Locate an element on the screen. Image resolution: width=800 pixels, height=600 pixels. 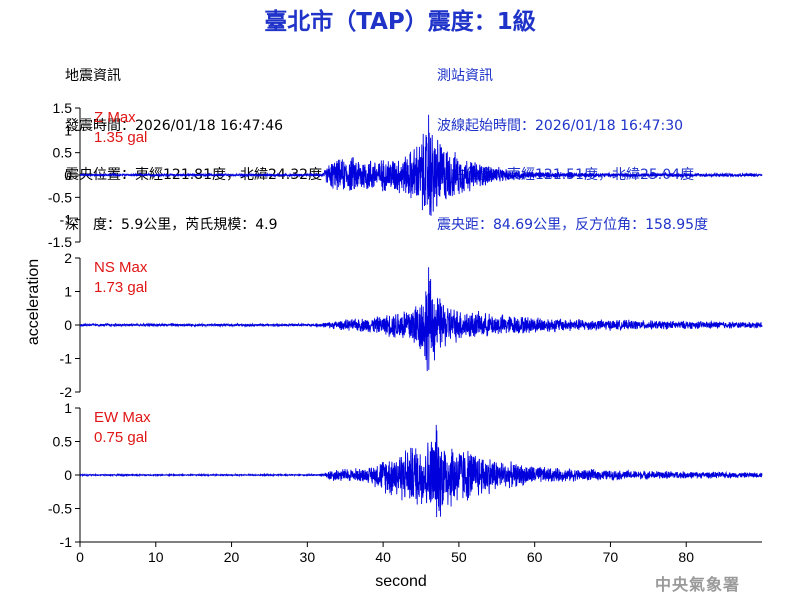
y-tick-label: -1.5 is located at coordinates (60, 242).